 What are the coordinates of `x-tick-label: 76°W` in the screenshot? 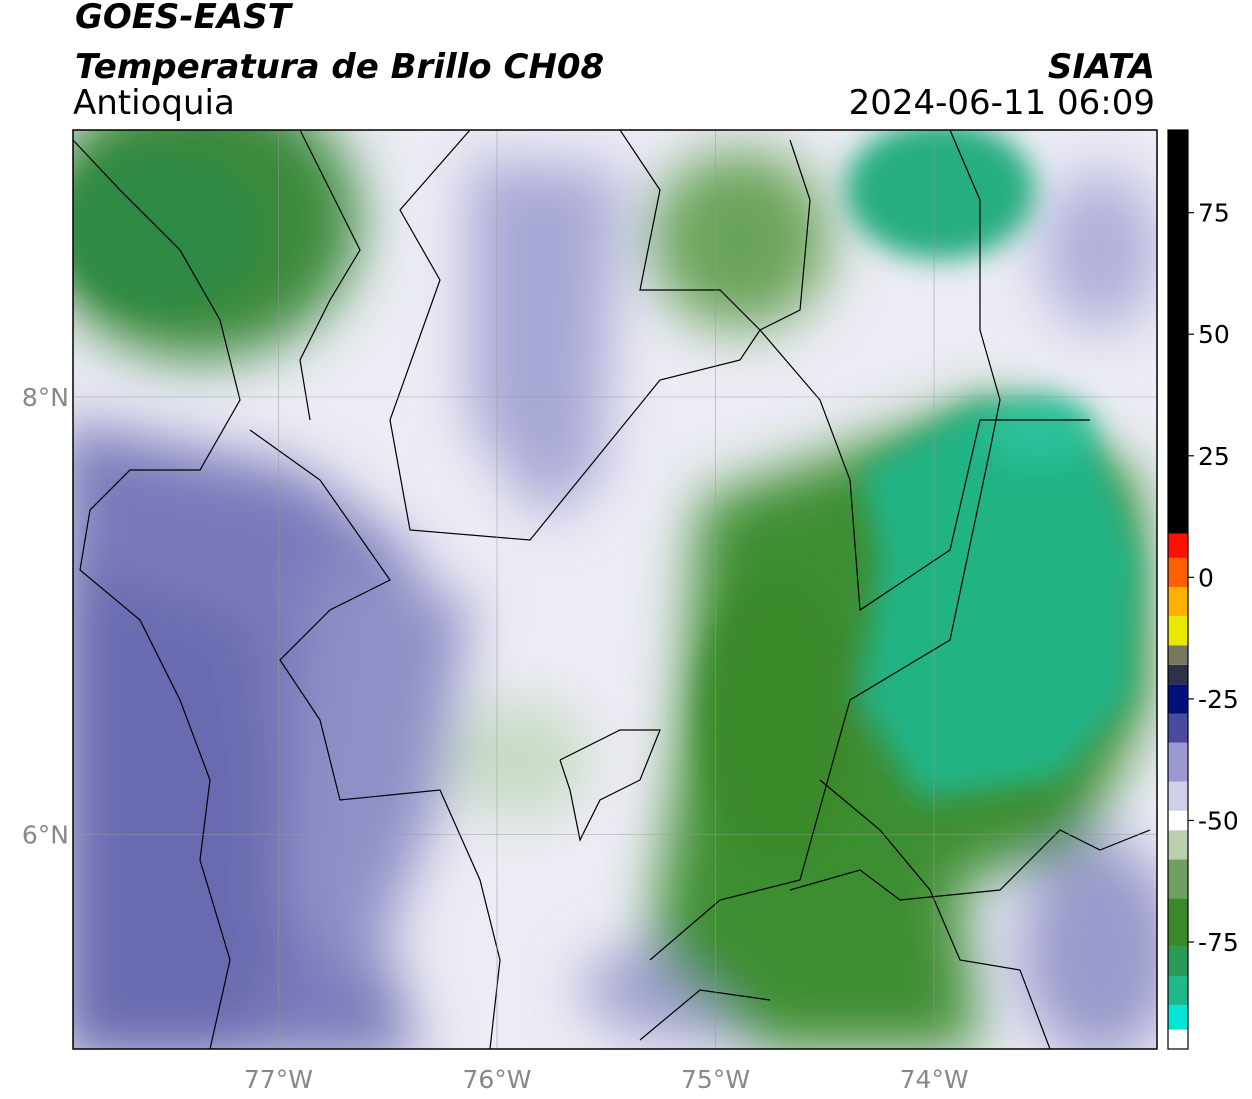 It's located at (496, 1079).